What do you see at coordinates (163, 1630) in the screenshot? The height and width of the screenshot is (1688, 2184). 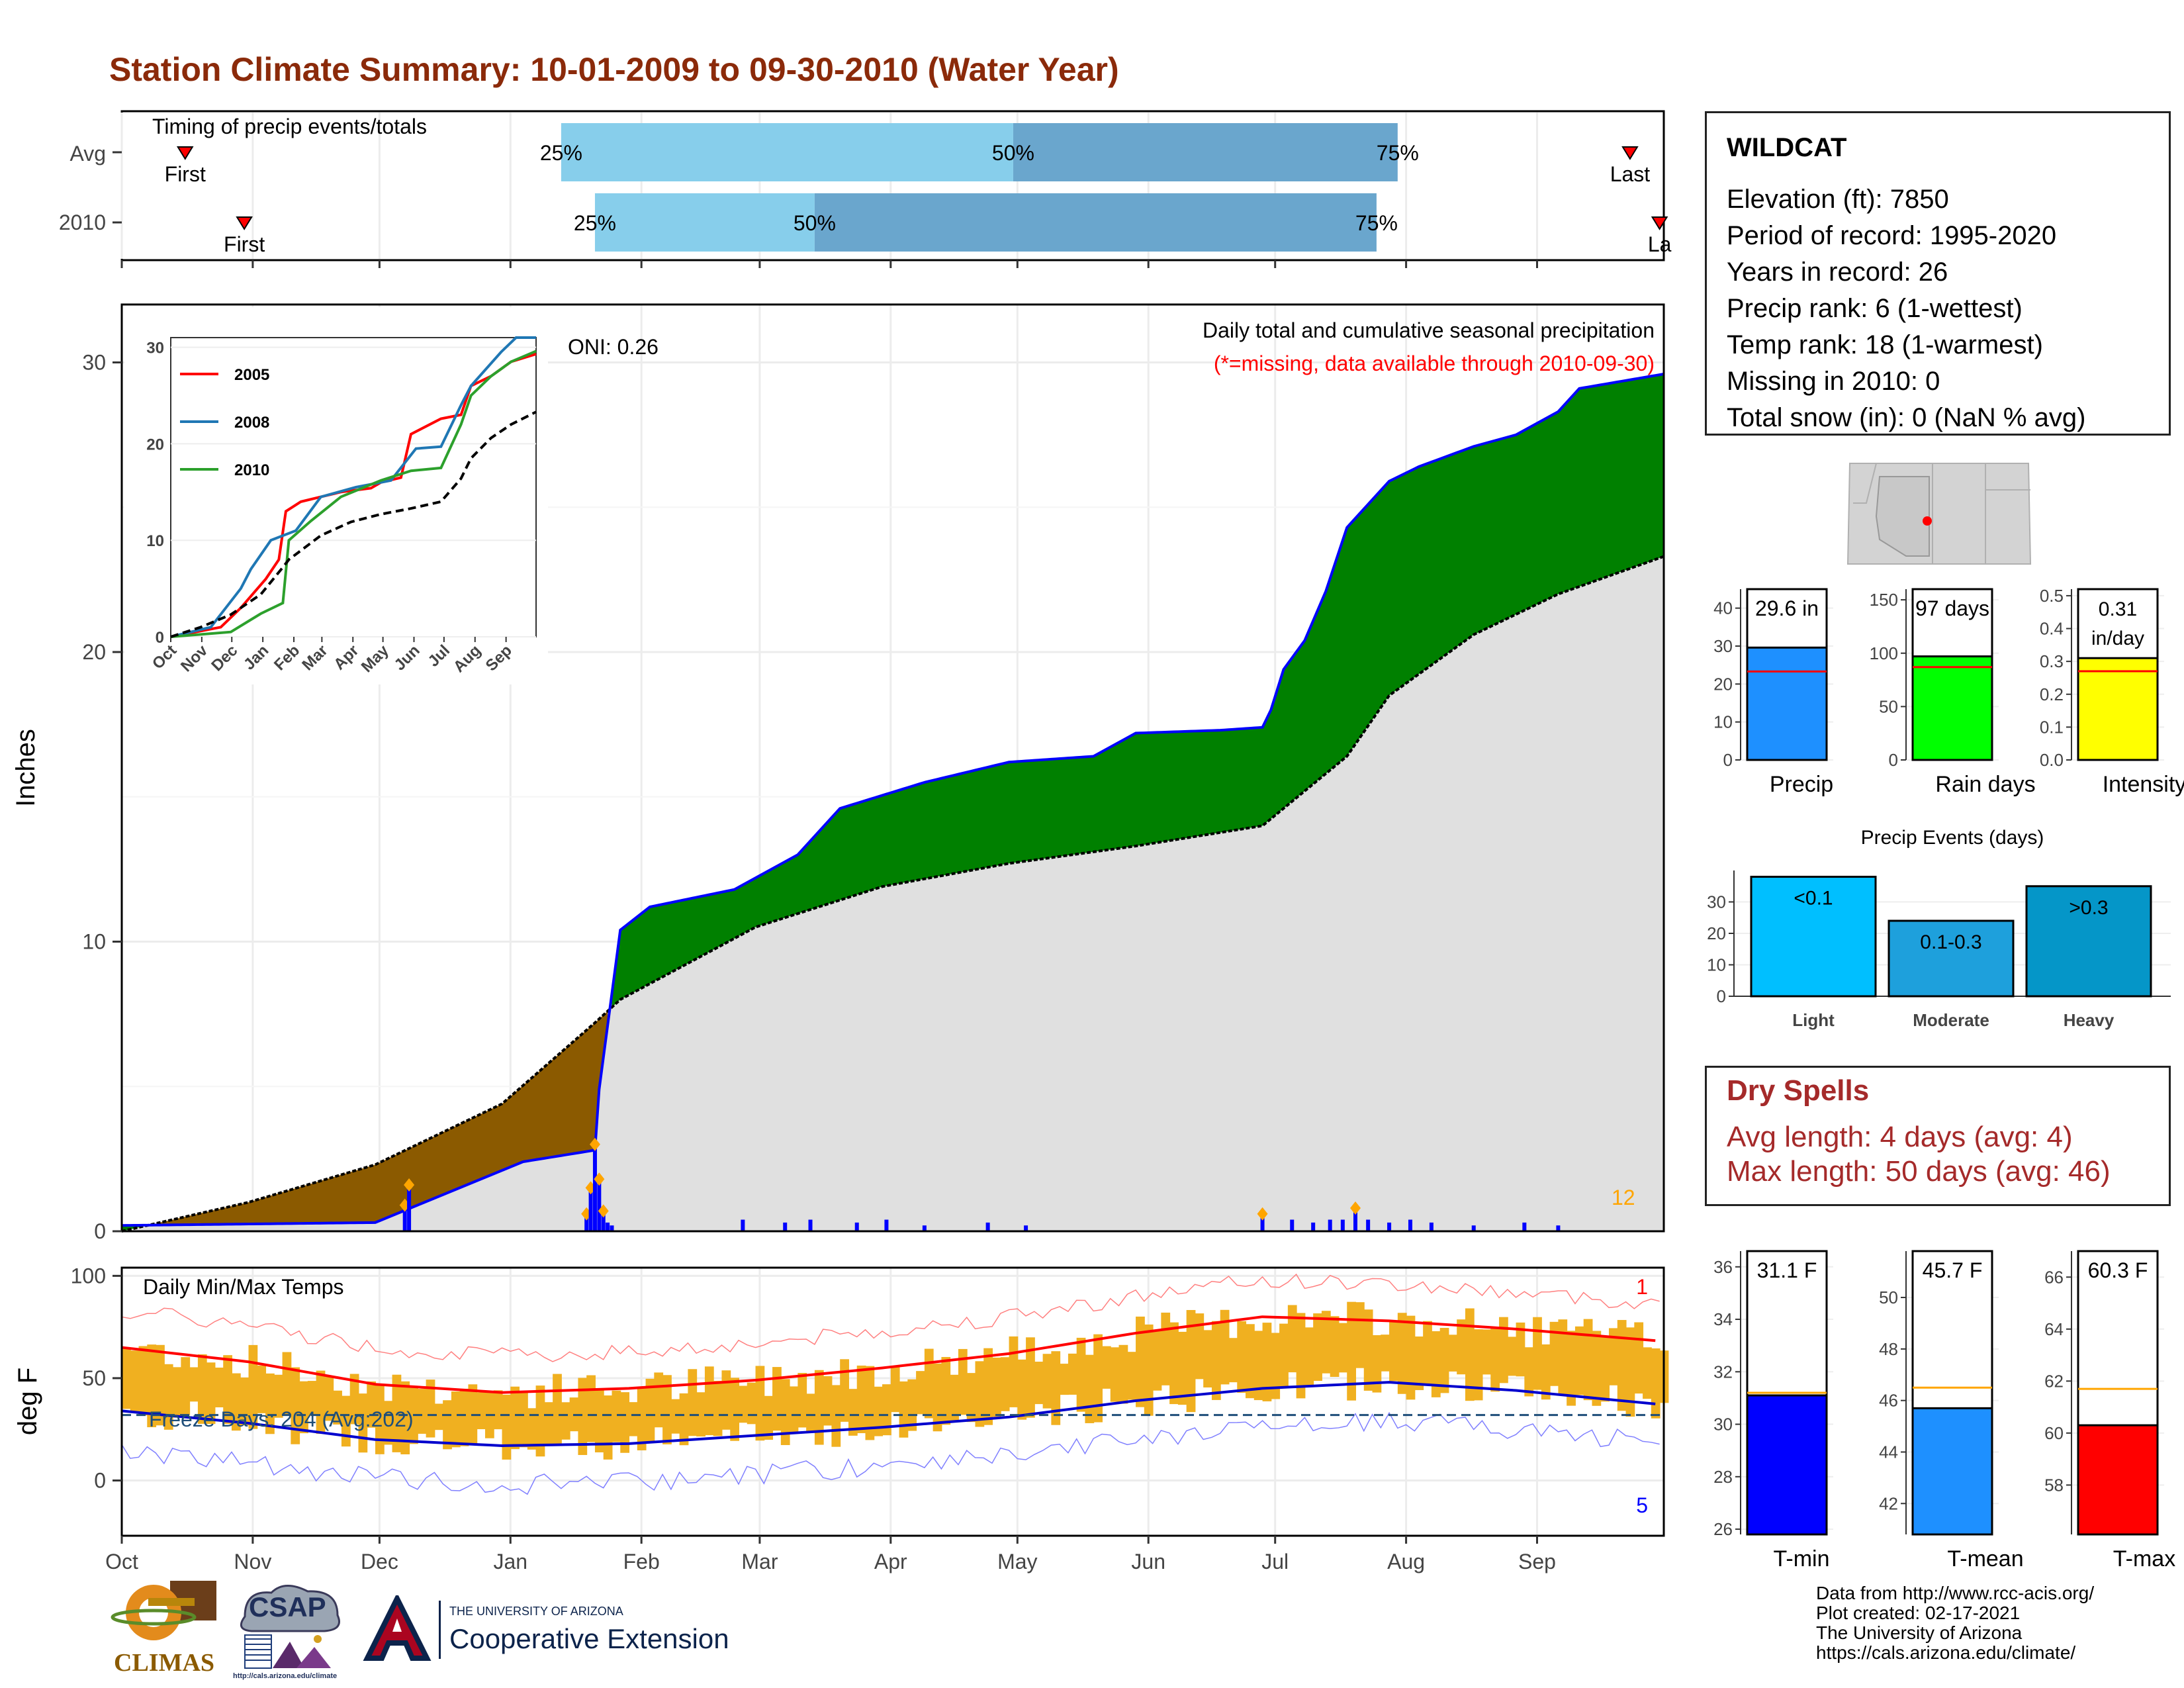 I see `climas-logo: CLIMAS` at bounding box center [163, 1630].